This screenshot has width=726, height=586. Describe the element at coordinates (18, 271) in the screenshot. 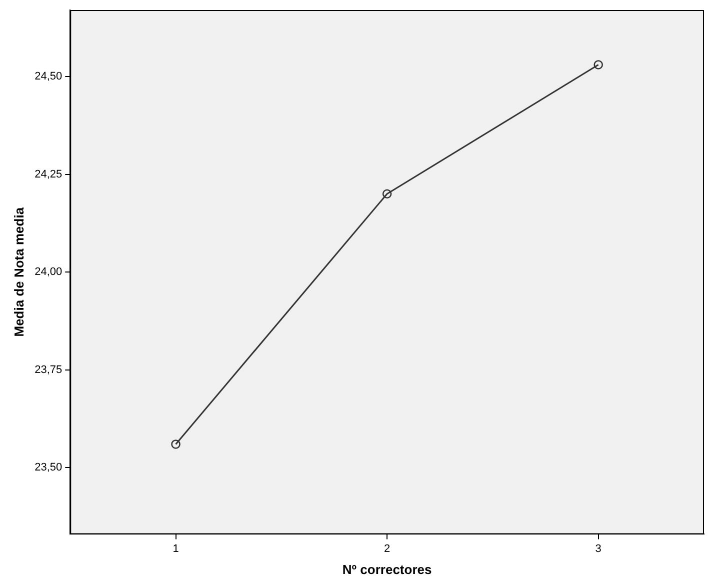

I see `y-axis-title: Media de Nota media` at that location.